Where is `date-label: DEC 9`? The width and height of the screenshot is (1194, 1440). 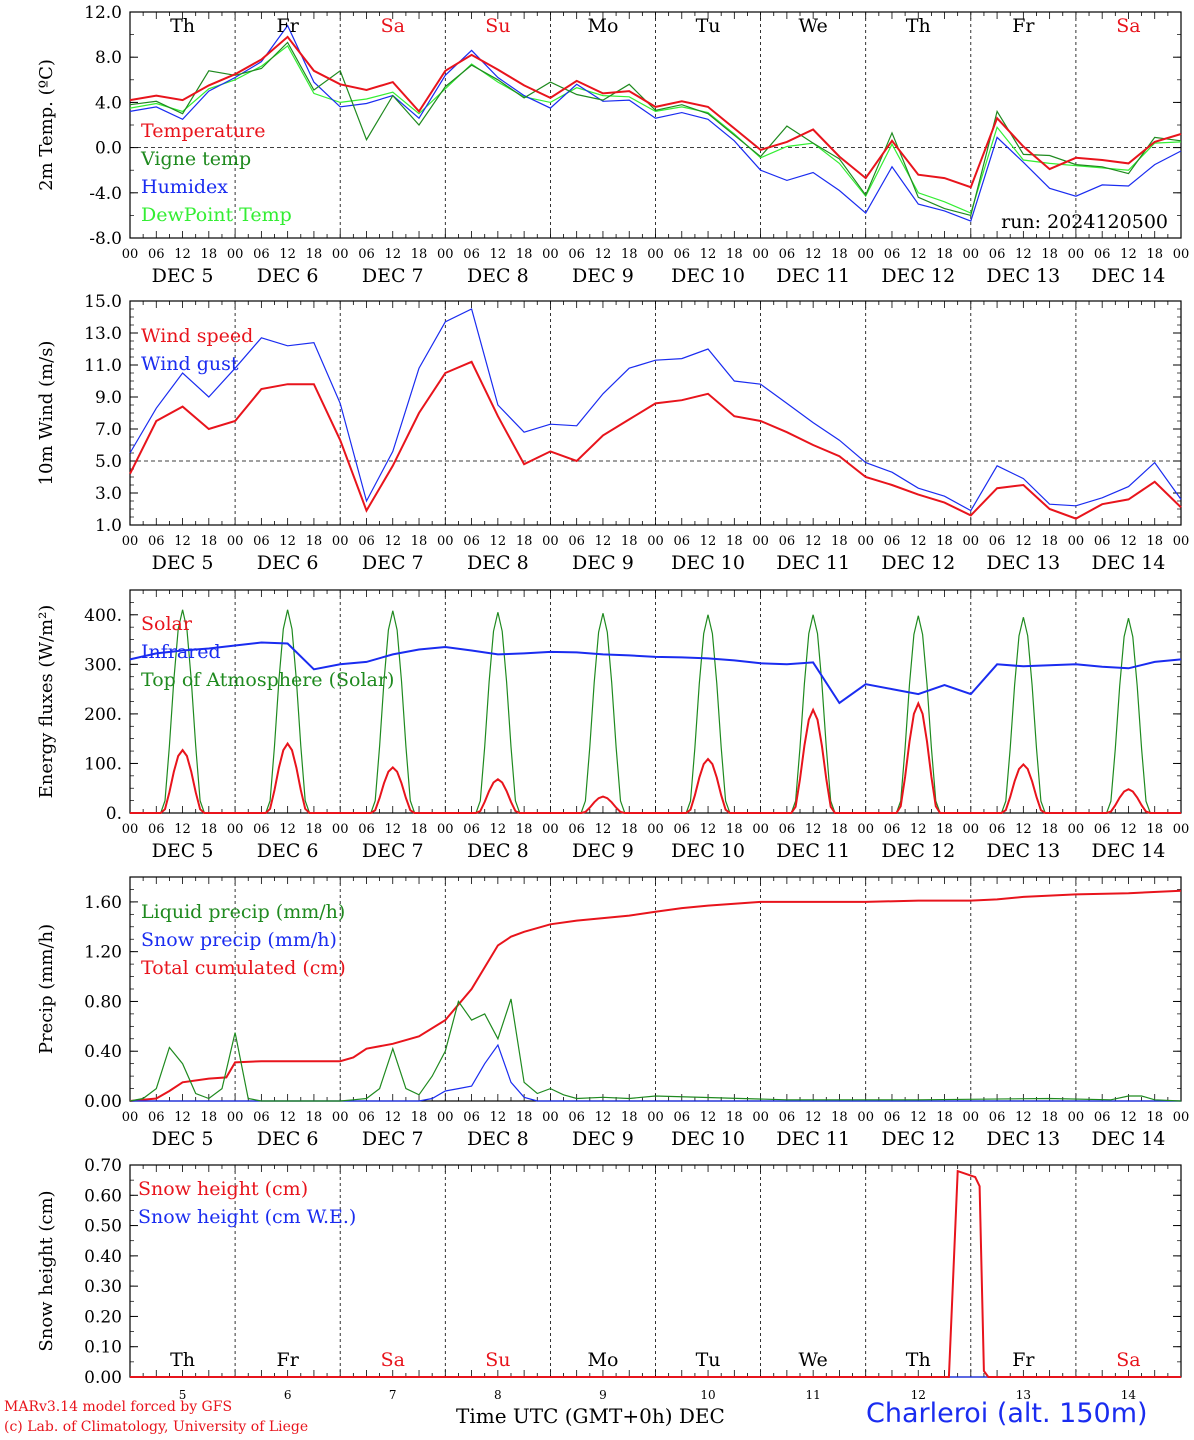 date-label: DEC 9 is located at coordinates (603, 276).